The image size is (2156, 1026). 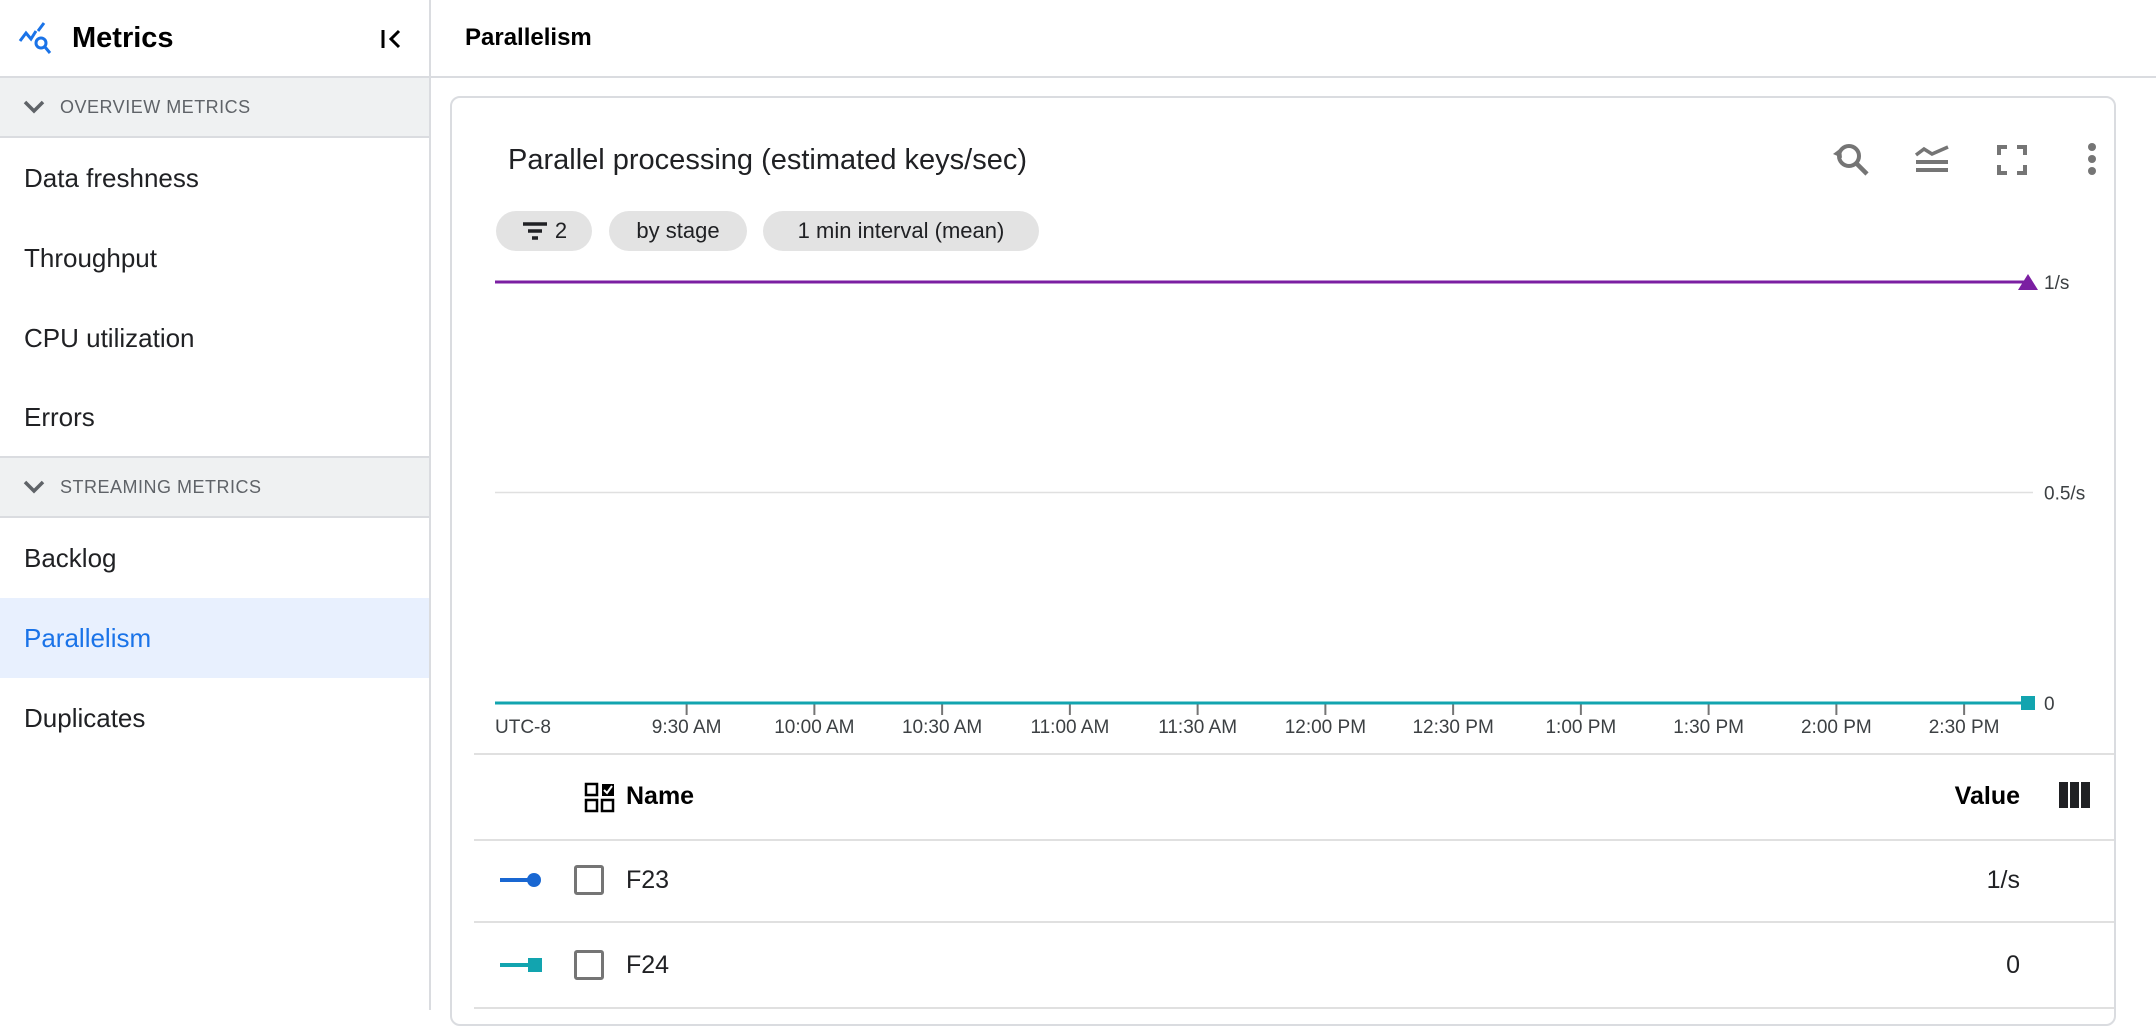 What do you see at coordinates (660, 796) in the screenshot?
I see `column-header-name: Name` at bounding box center [660, 796].